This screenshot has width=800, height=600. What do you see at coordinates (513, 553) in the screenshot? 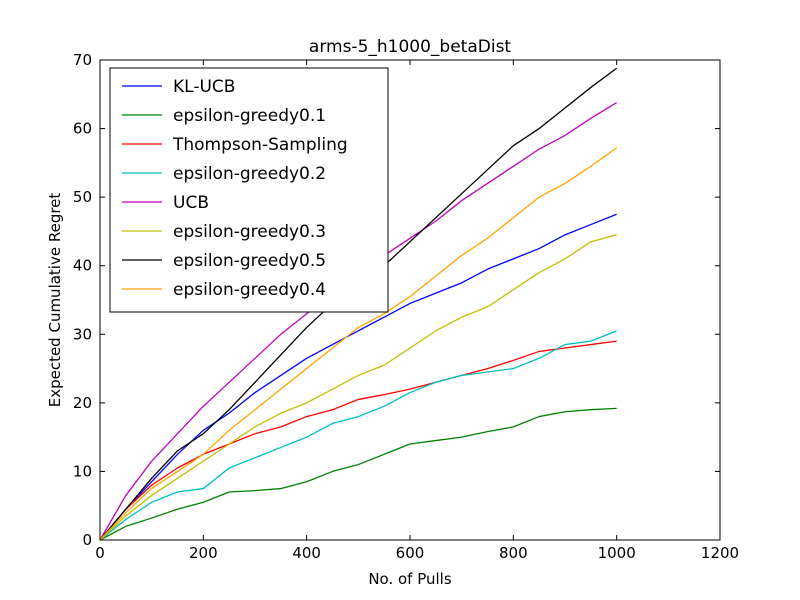
I see `x-tick-label: 800` at bounding box center [513, 553].